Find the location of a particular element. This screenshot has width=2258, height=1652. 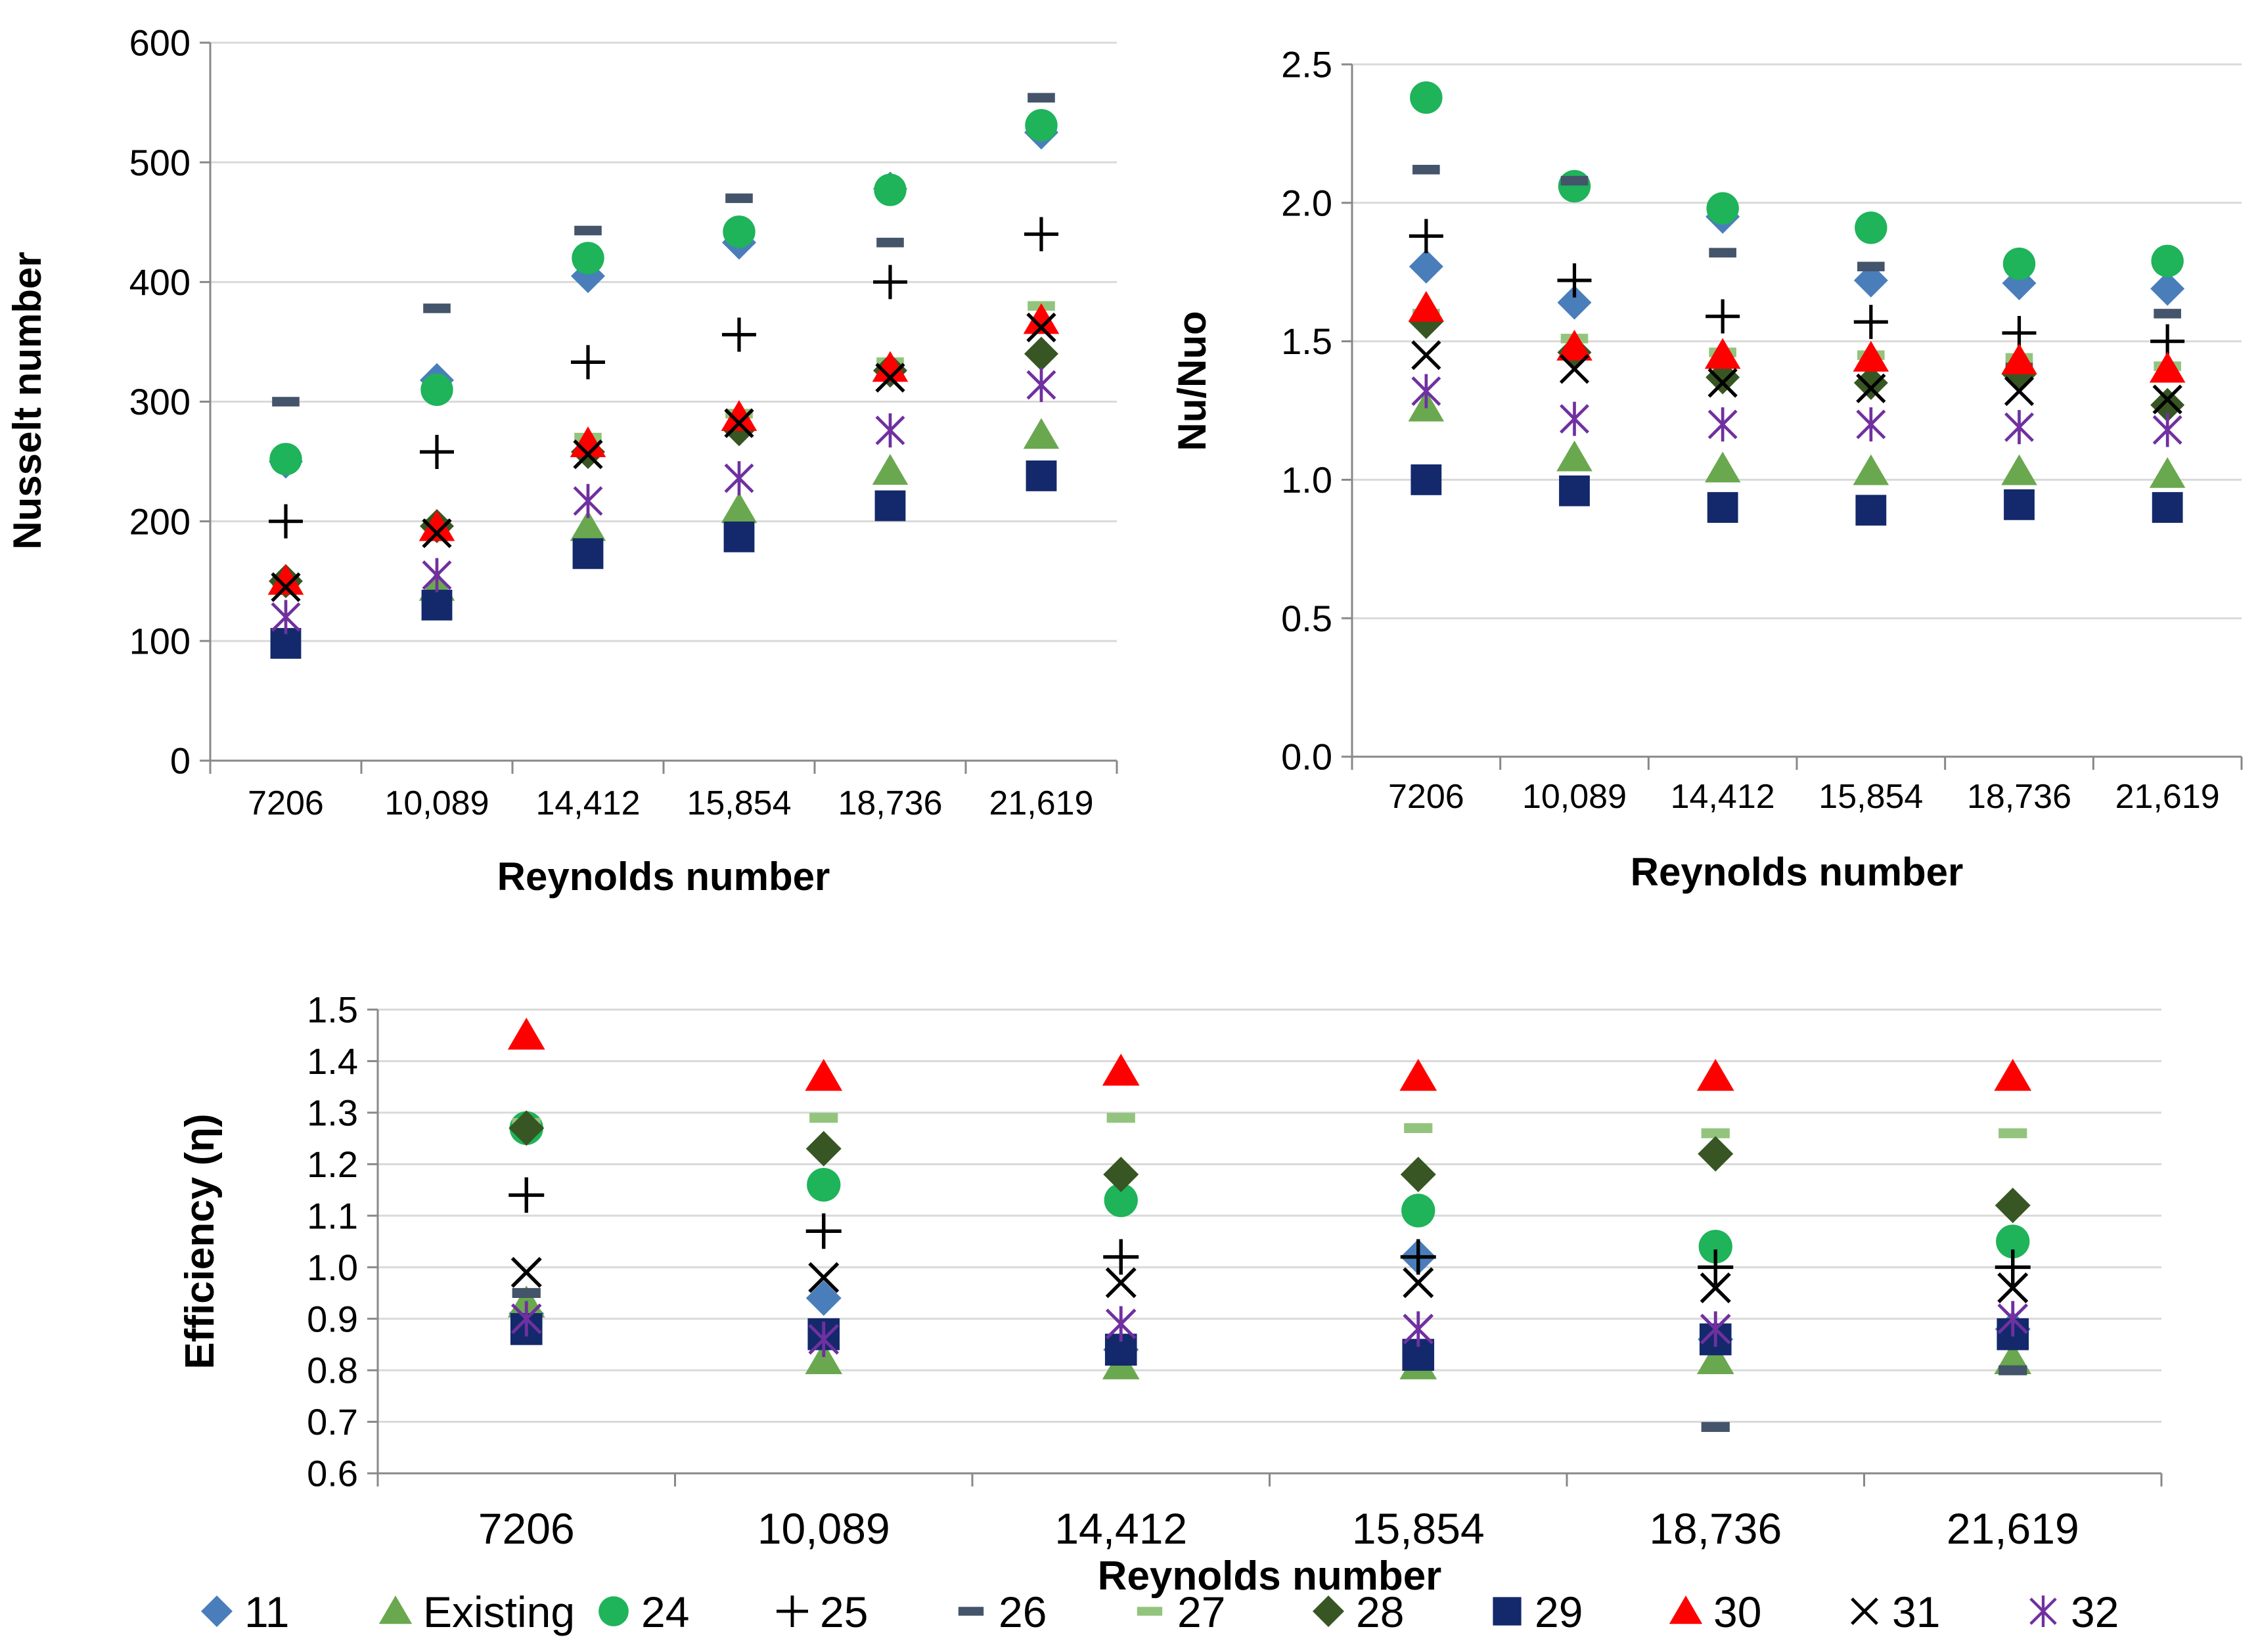

legend-item-24: 24 is located at coordinates (643, 1612).